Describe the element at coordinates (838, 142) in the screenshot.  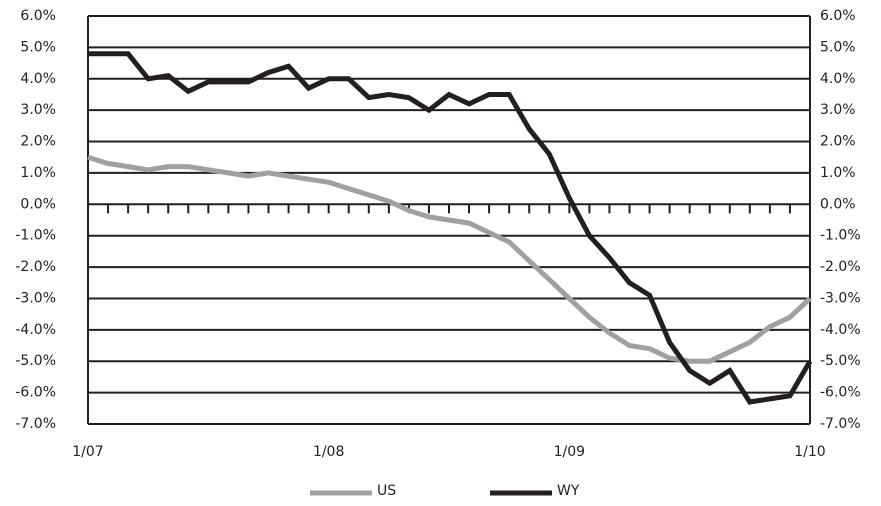
I see `y2-tick-label: 2.0%` at that location.